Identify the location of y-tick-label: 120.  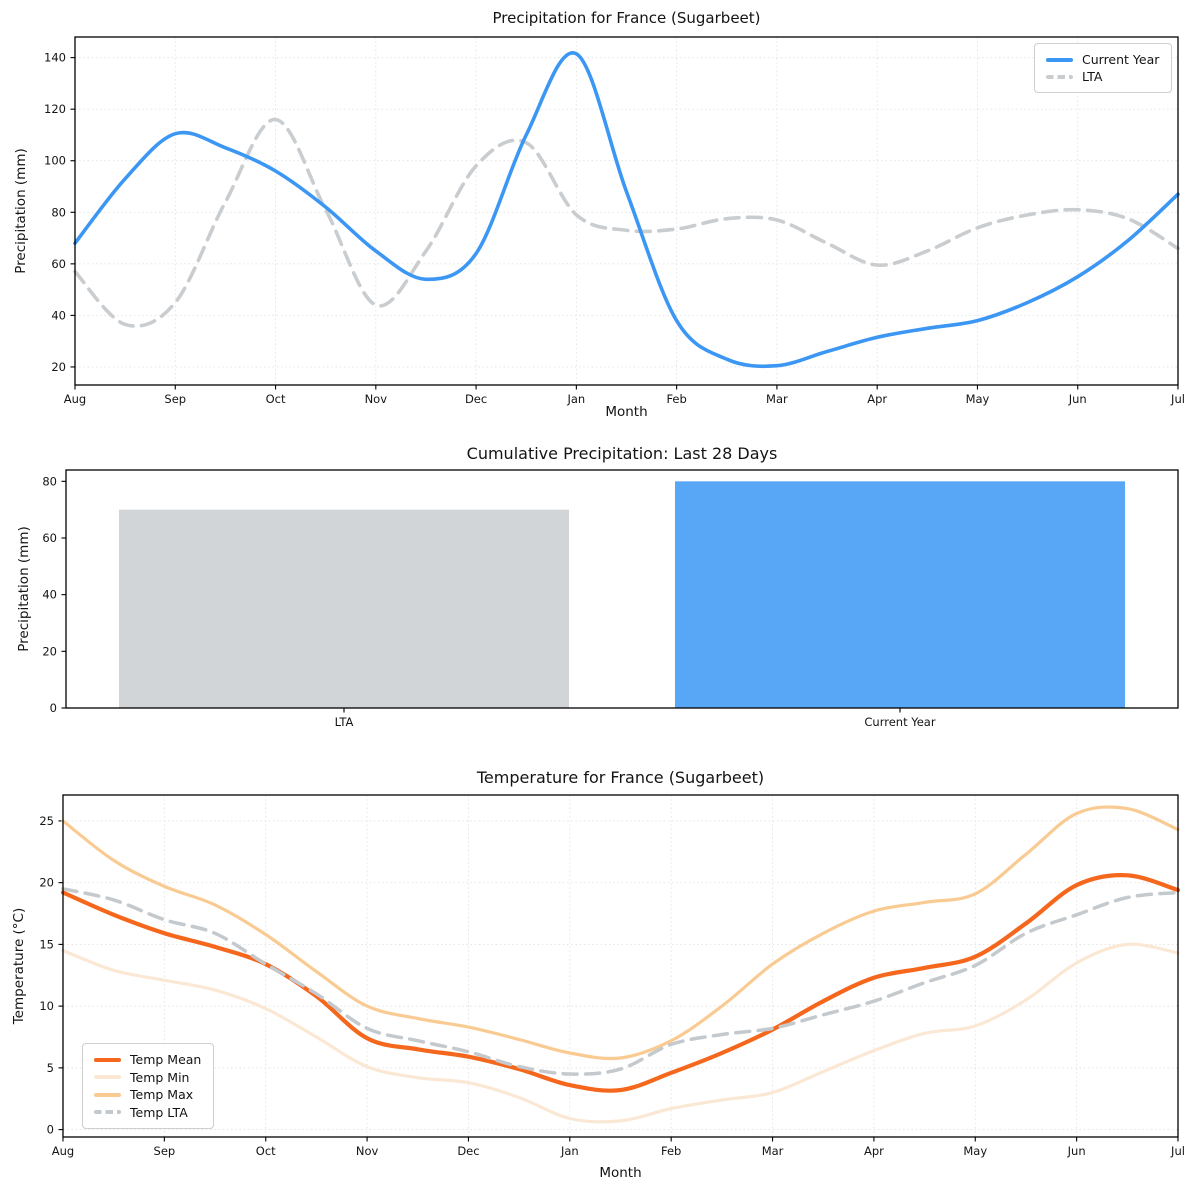
(55, 109).